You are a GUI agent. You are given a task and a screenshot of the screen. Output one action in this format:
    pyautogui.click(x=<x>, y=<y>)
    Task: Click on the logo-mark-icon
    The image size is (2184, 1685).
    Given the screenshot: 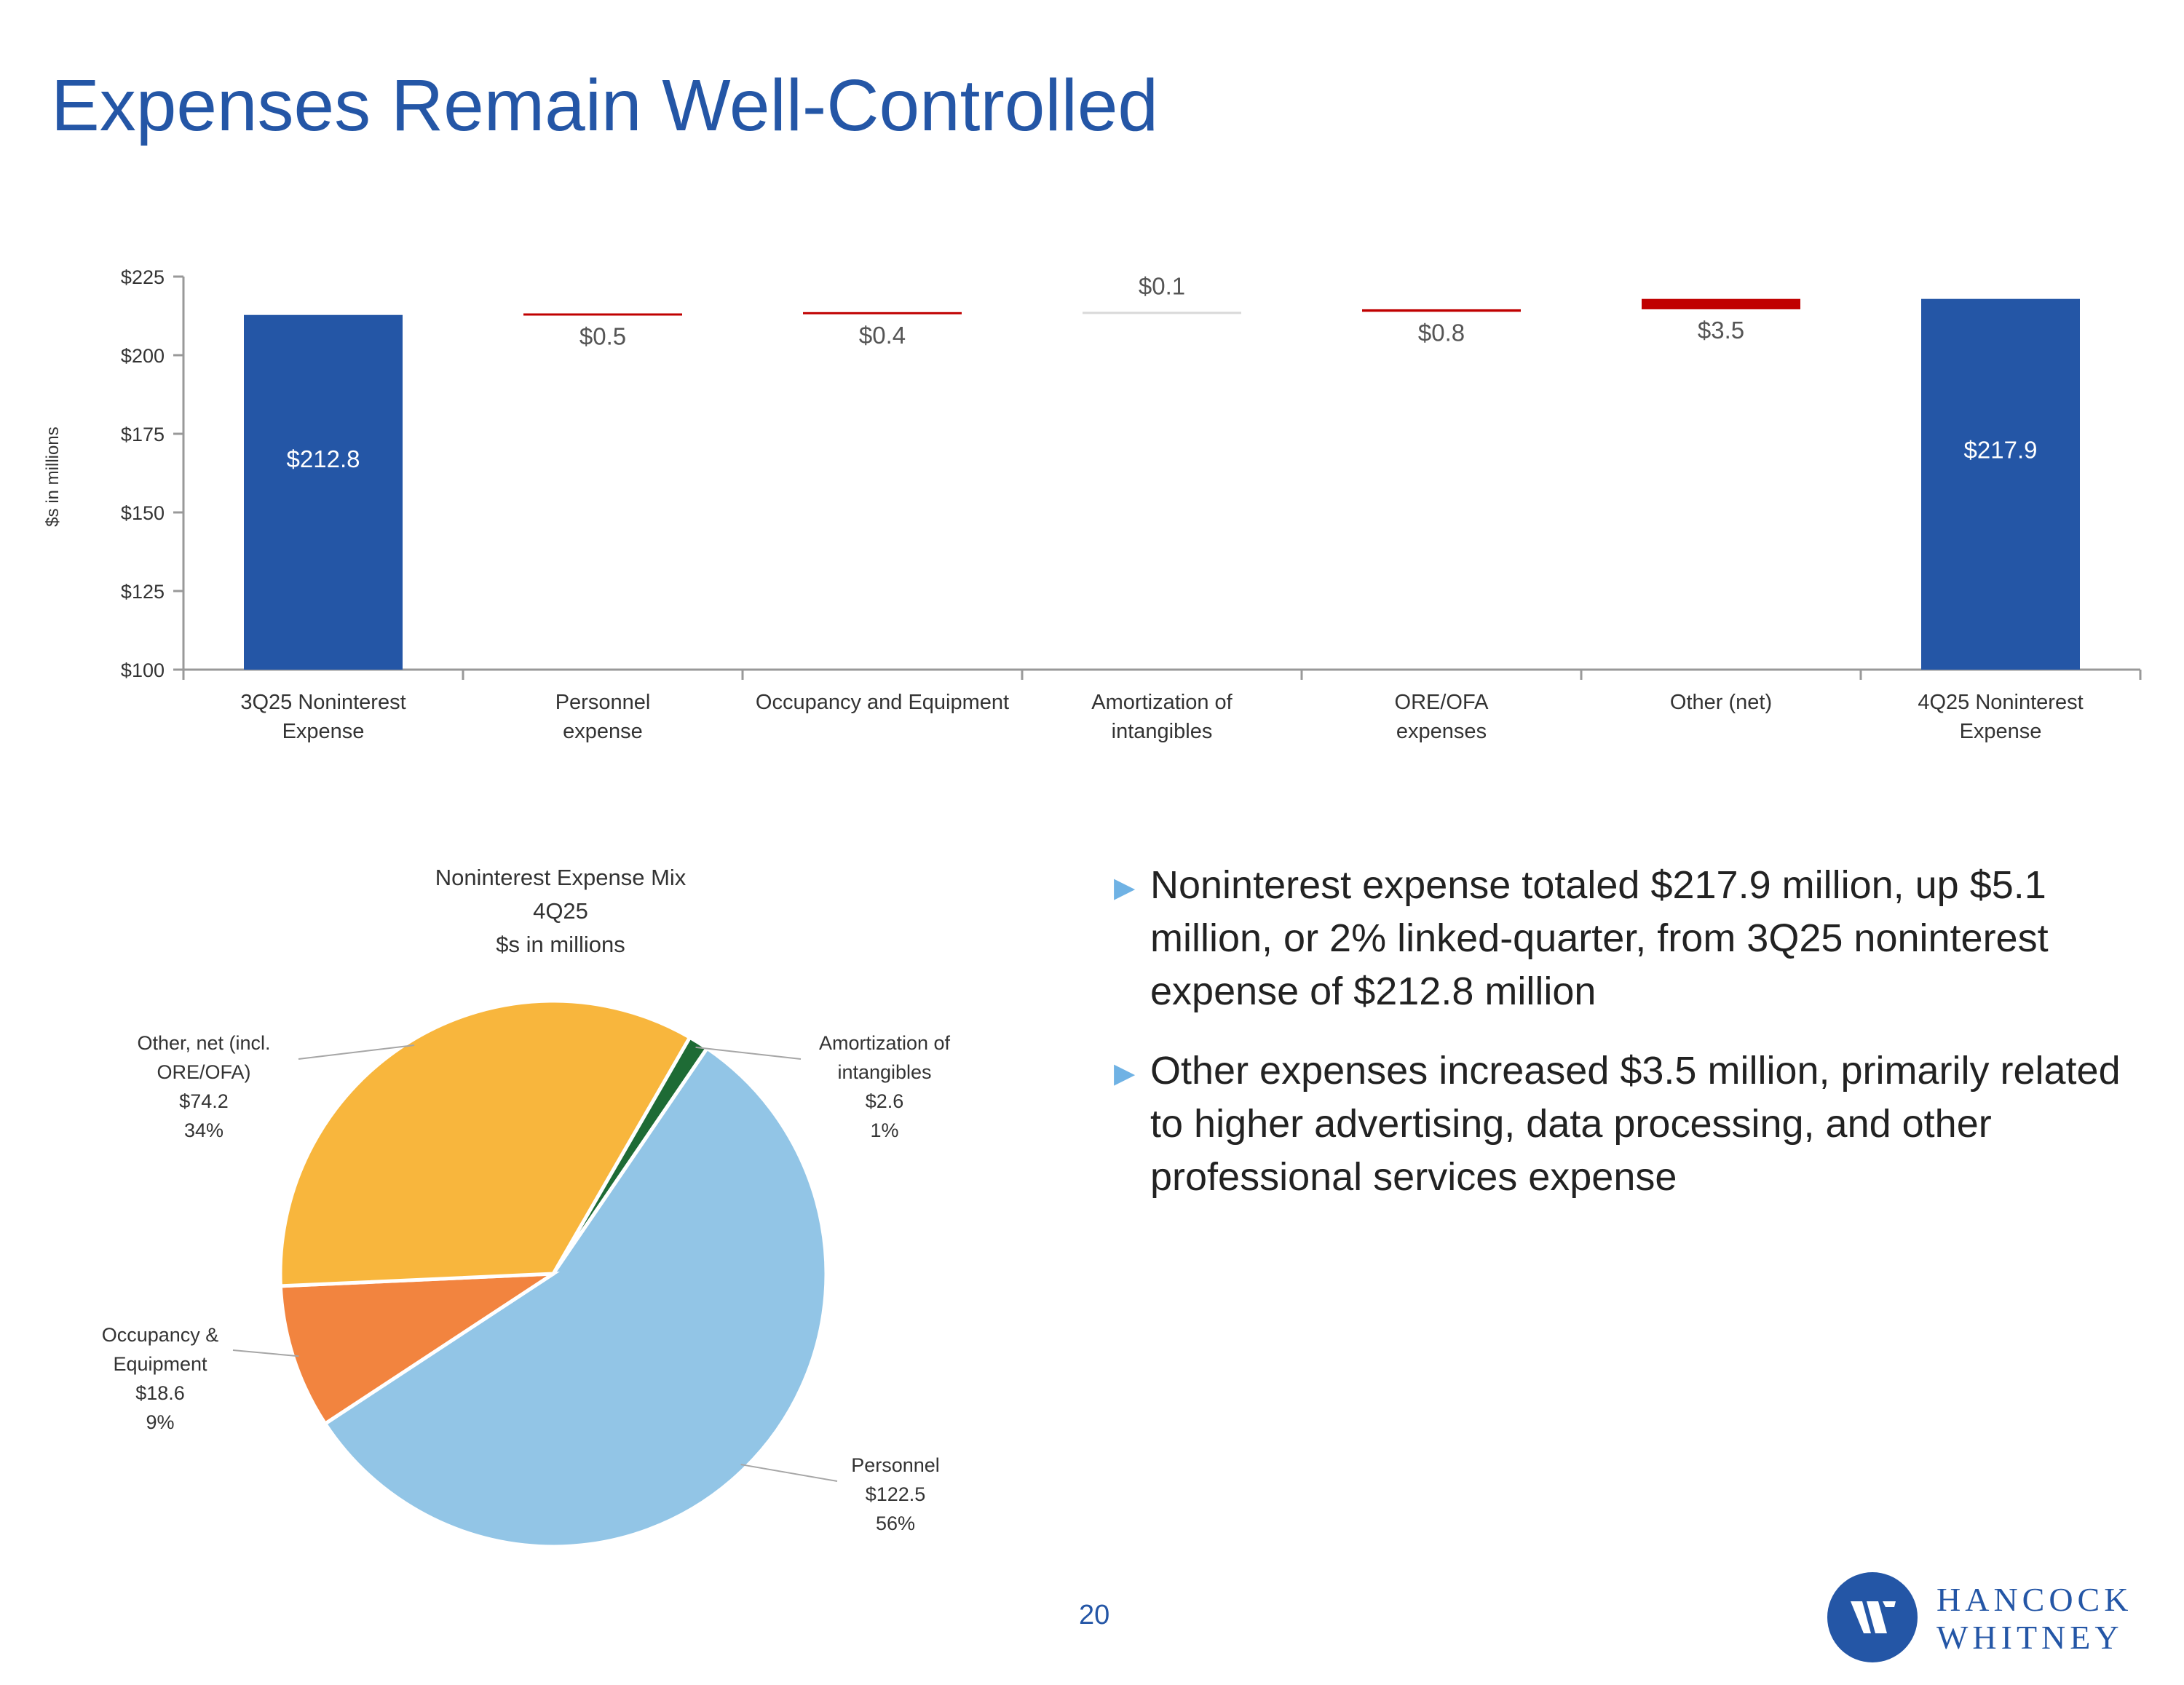 What is the action you would take?
    pyautogui.click(x=1872, y=1617)
    